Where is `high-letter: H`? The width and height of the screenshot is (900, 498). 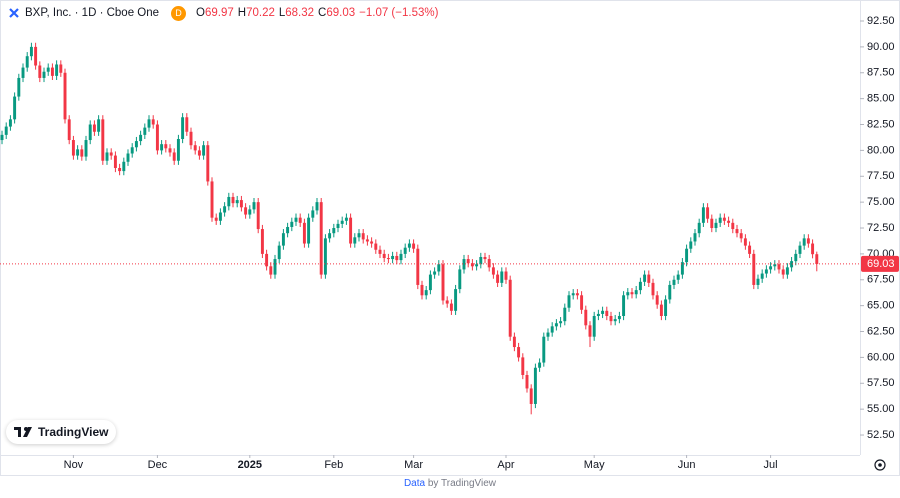
high-letter: H is located at coordinates (242, 13).